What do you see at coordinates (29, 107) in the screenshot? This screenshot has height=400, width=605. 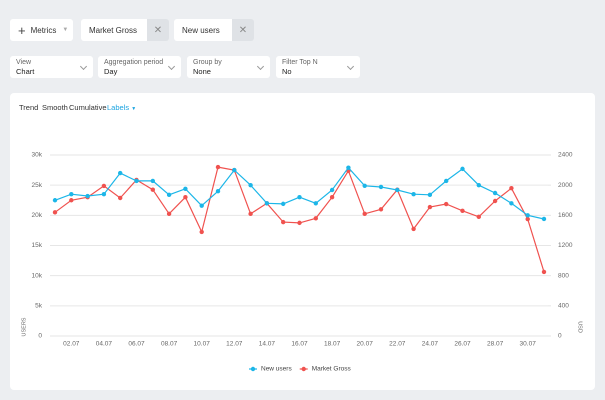 I see `tab: Trend` at bounding box center [29, 107].